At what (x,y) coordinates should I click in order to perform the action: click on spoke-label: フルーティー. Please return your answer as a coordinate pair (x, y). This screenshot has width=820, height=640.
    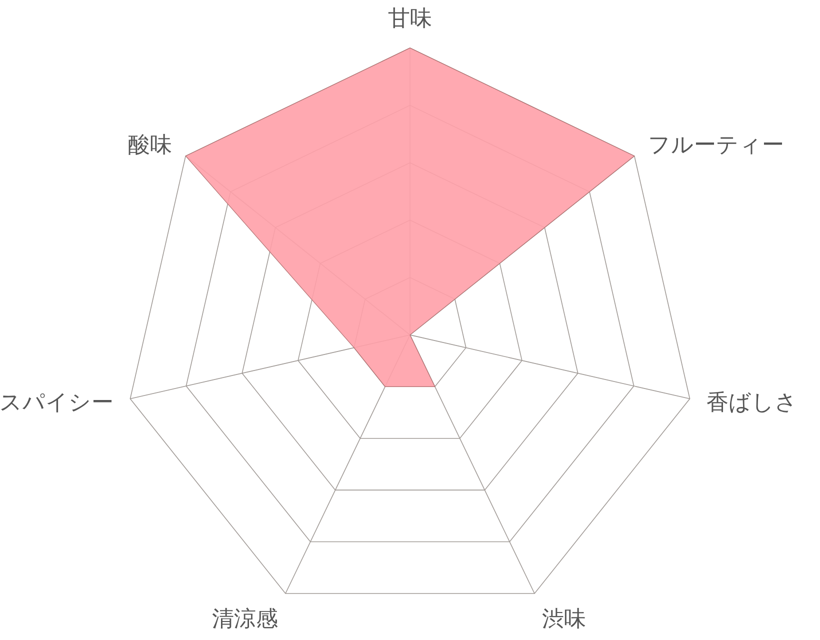
    Looking at the image, I should click on (716, 145).